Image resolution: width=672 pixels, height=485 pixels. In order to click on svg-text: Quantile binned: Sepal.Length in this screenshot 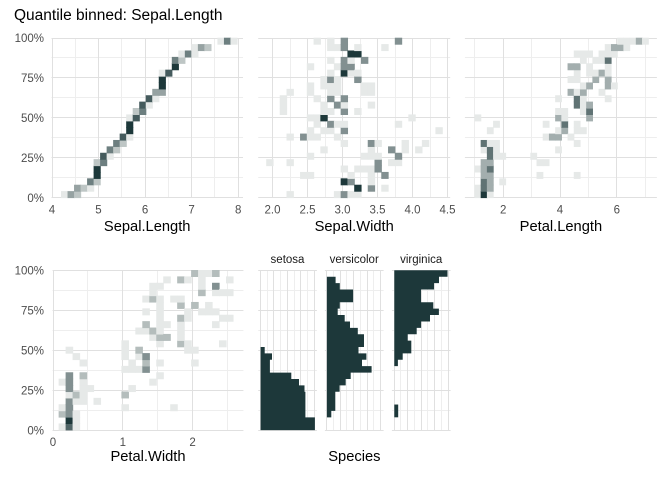, I will do `click(118, 15)`.